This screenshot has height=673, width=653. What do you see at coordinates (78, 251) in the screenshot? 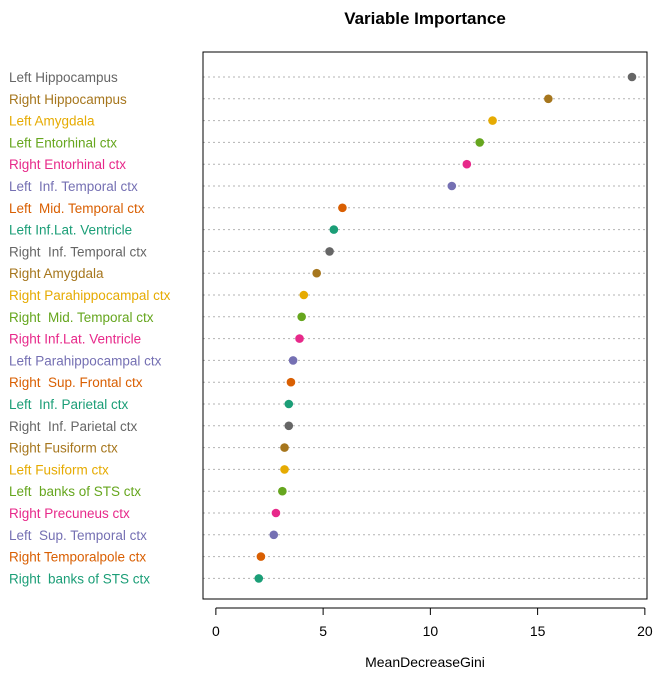
I see `category-label: Right Inf. Temporal ctx` at bounding box center [78, 251].